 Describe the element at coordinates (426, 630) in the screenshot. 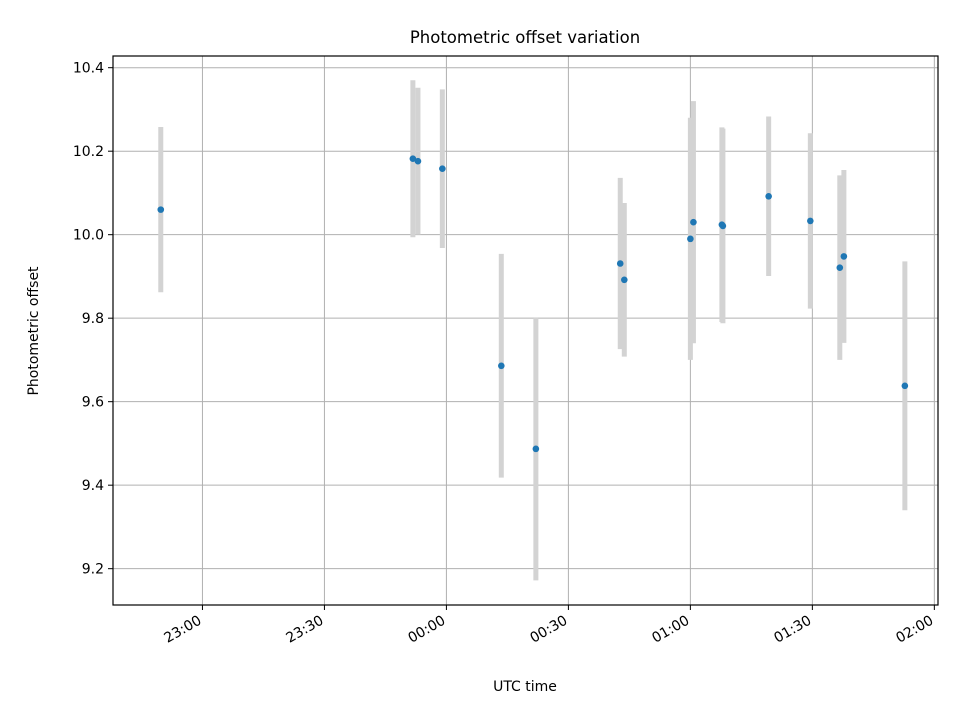

I see `x-tick-label: 00:00` at that location.